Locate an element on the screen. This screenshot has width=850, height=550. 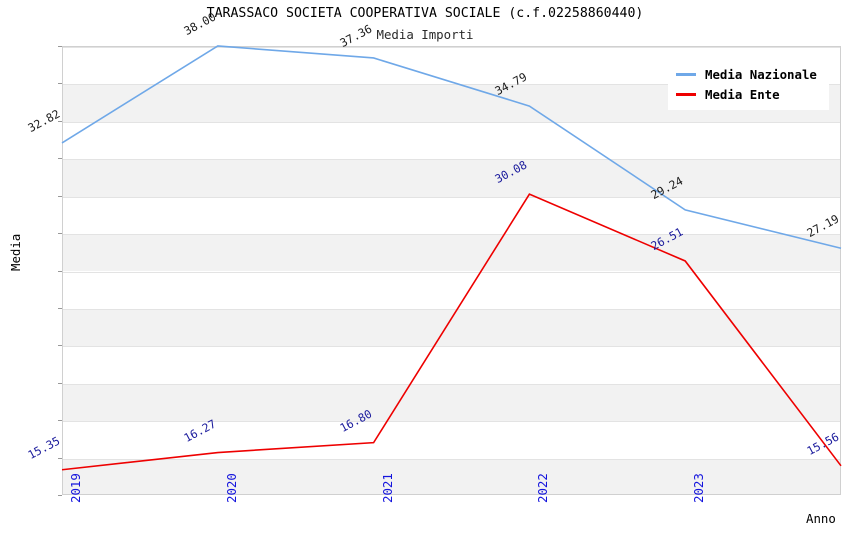
legend-label: Media Nazionale is located at coordinates (761, 74).